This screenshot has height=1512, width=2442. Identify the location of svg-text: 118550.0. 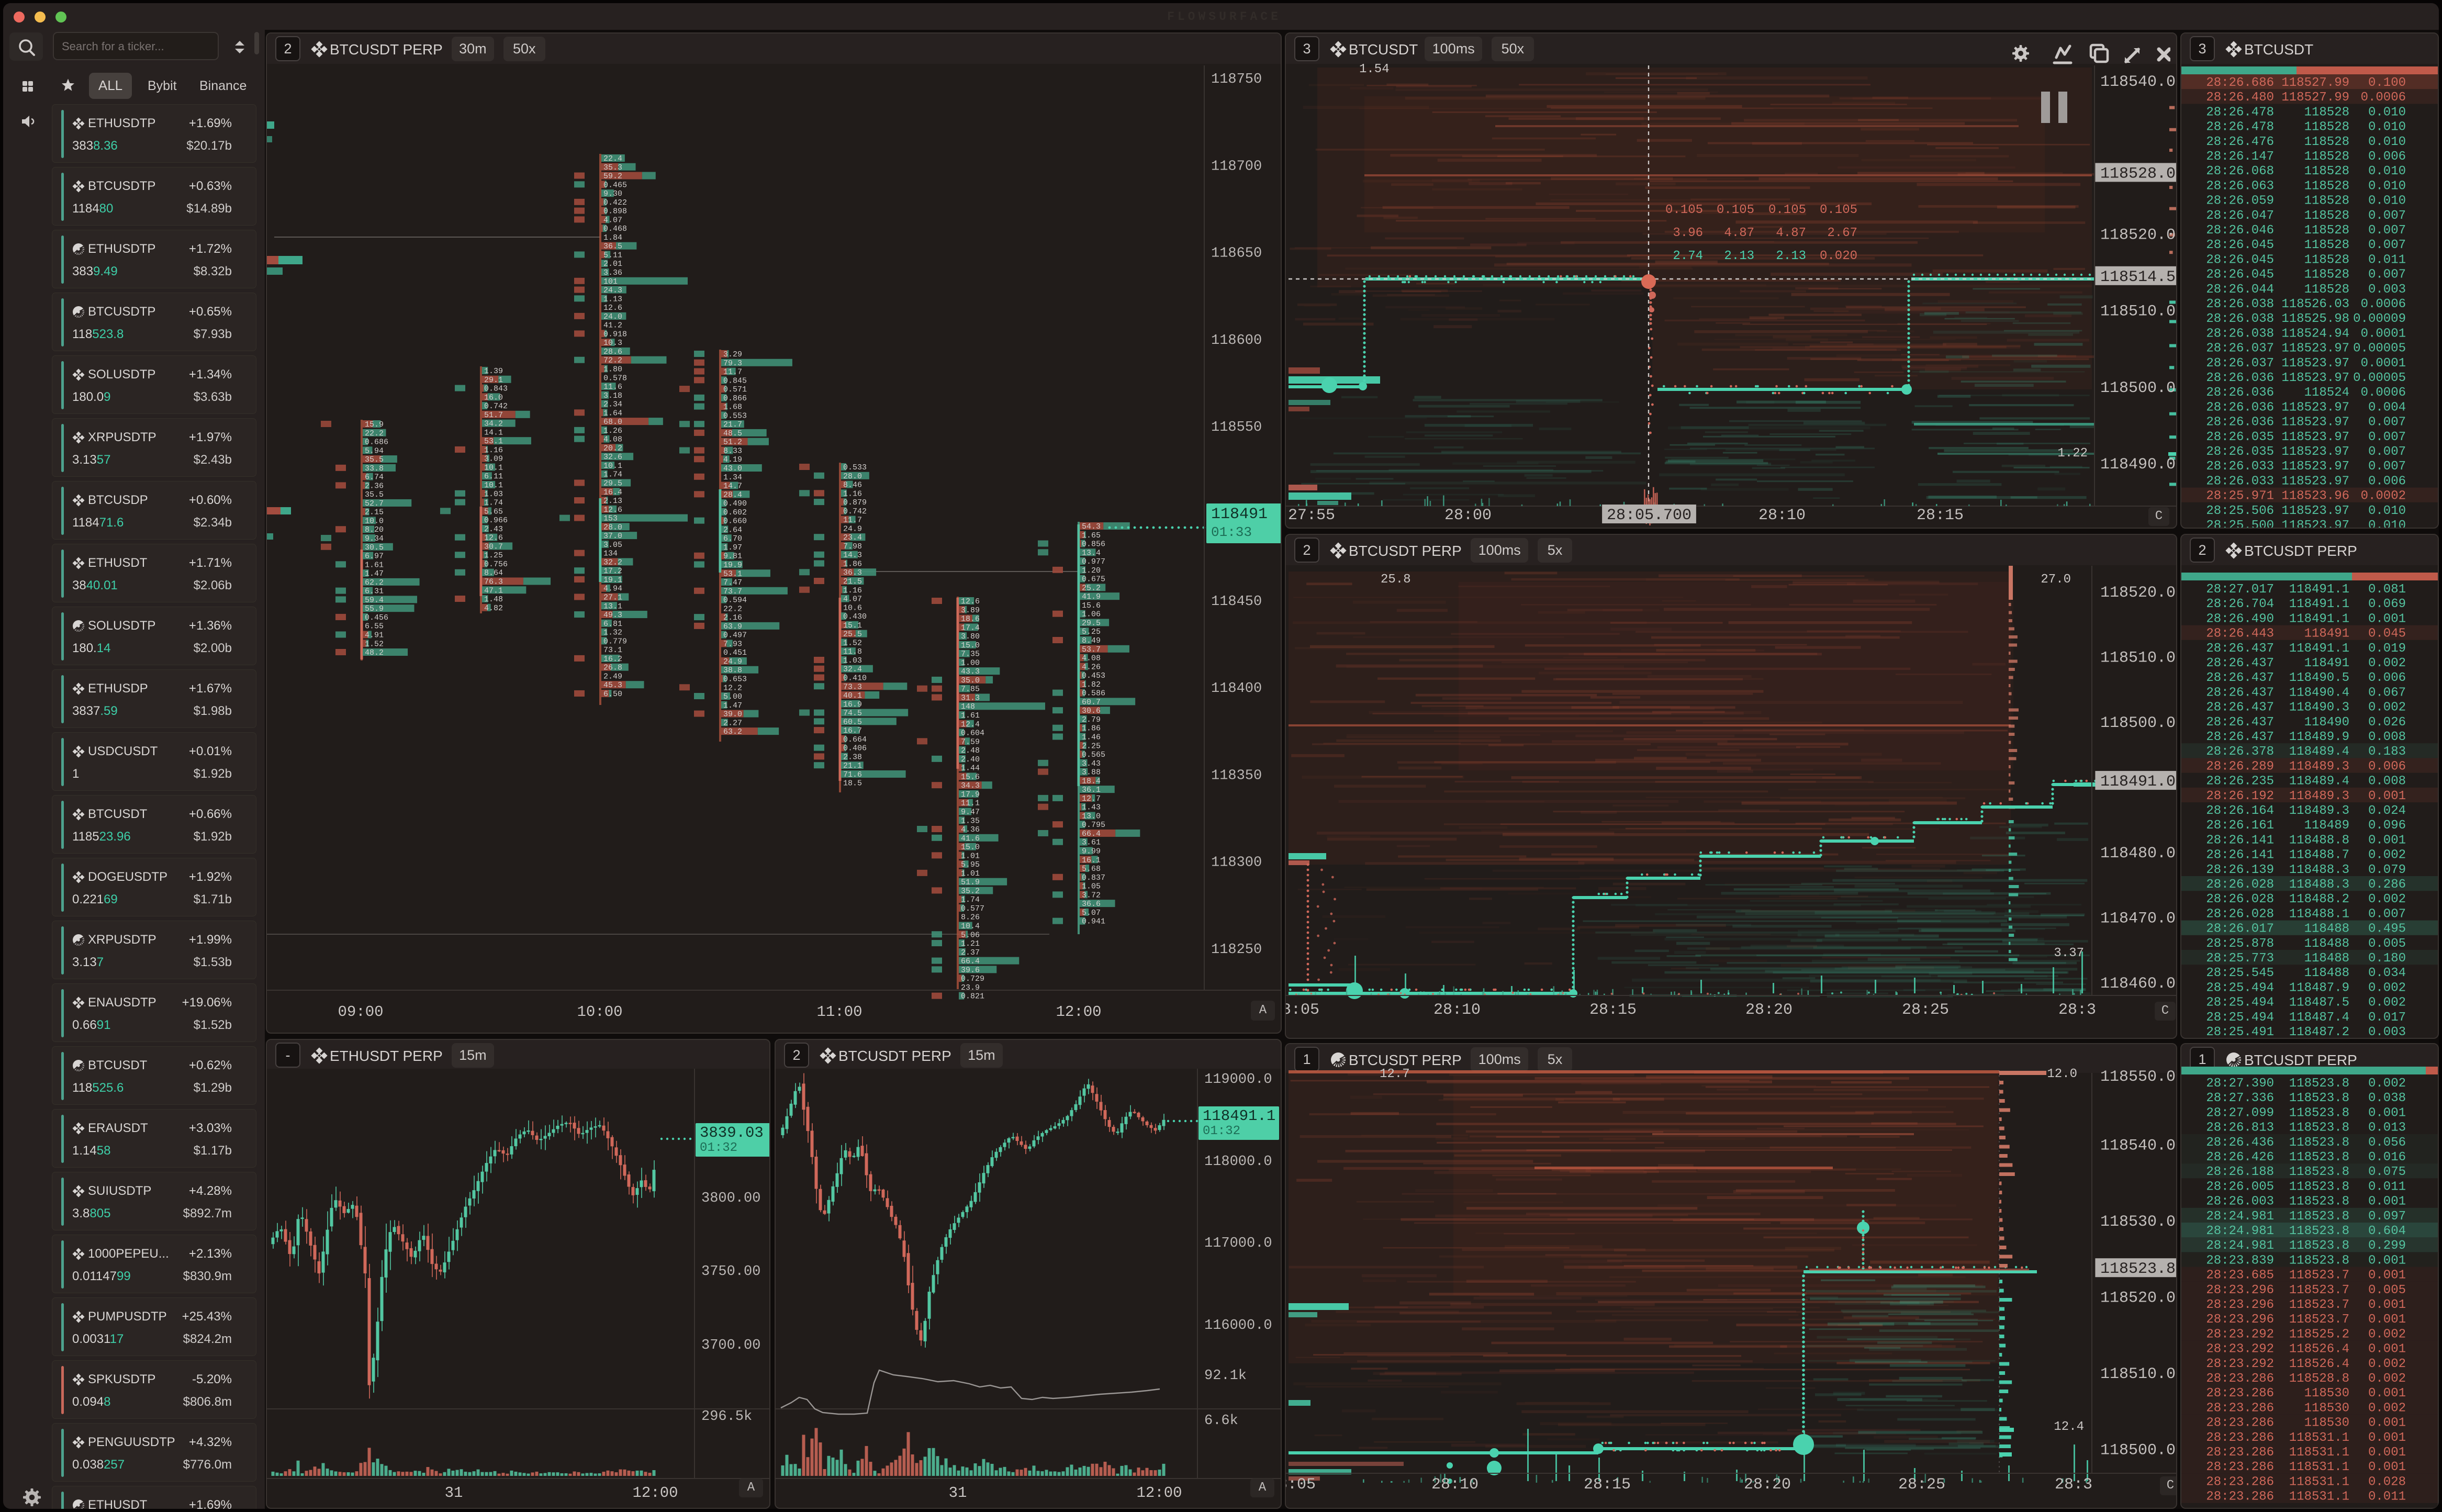
(2138, 1077).